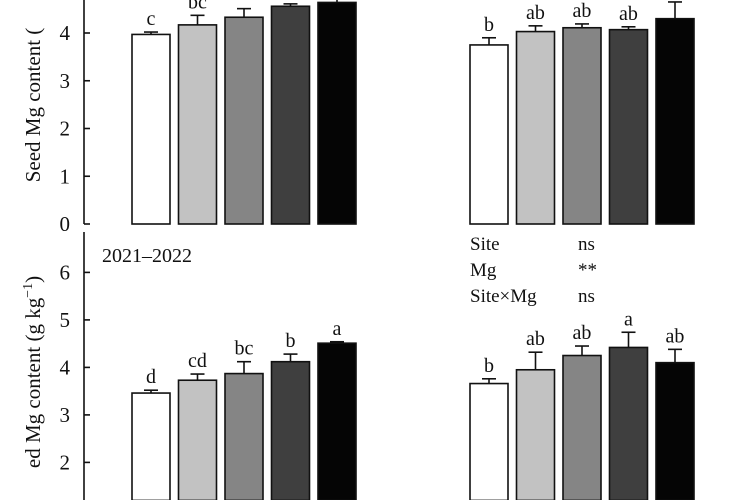  I want to click on y-tick-label: 5, so click(65, 320).